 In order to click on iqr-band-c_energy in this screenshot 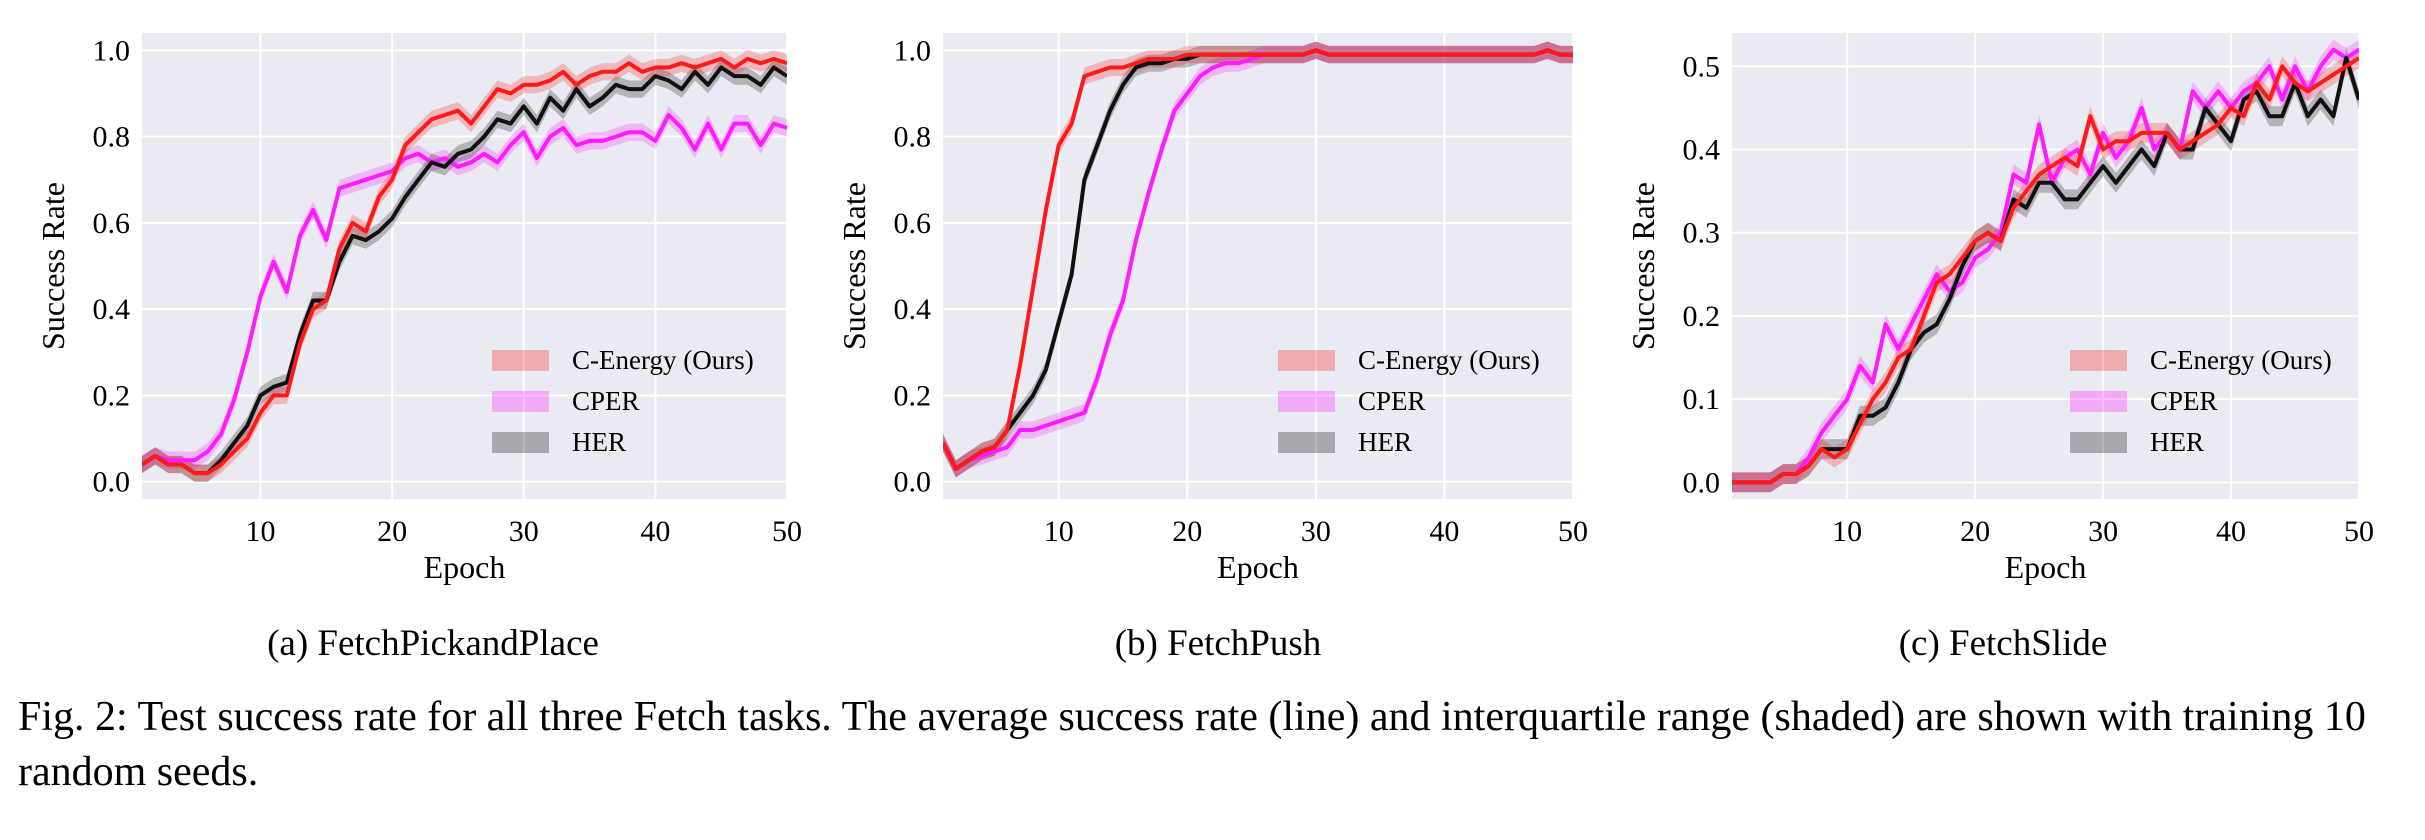, I will do `click(2045, 270)`.